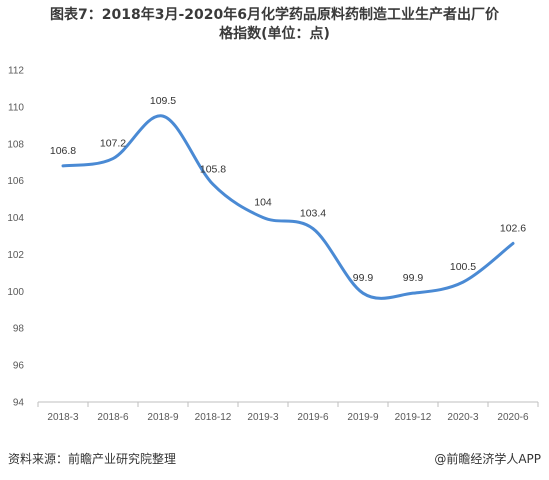 The height and width of the screenshot is (480, 549). Describe the element at coordinates (15, 237) in the screenshot. I see `y-axis: 94 96 98 100 102 104 106 108 110 112` at that location.